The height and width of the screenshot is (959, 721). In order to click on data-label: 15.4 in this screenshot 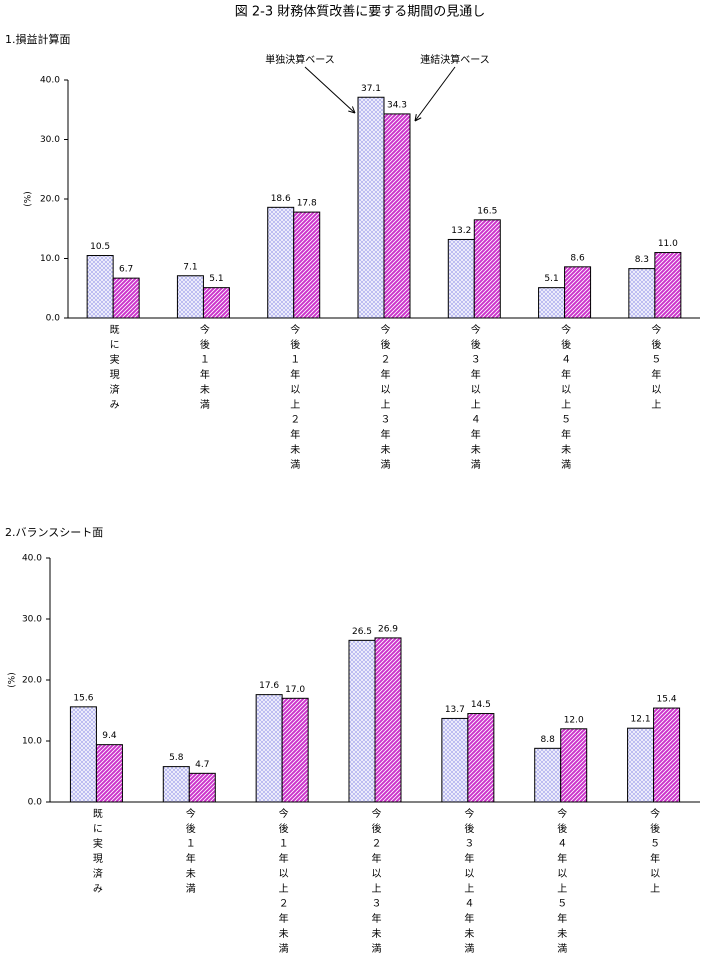, I will do `click(667, 700)`.